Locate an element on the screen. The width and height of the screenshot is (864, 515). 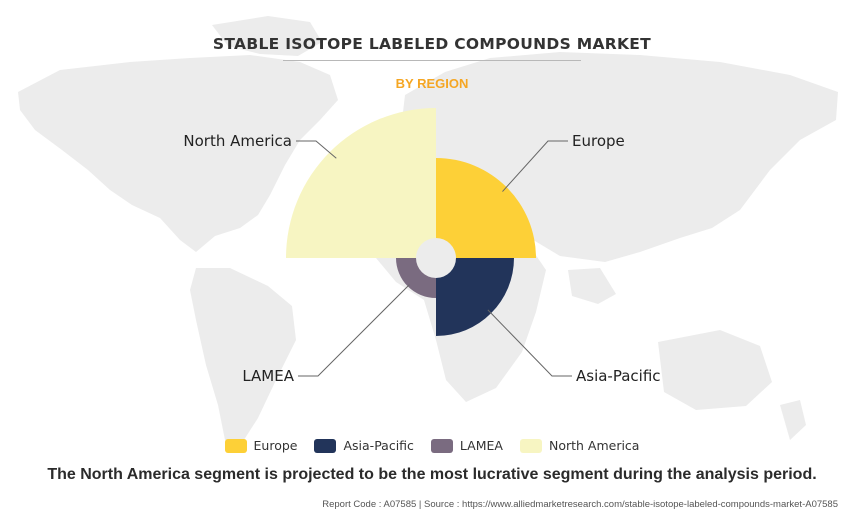
legend-item-europe: Europe is located at coordinates (261, 445).